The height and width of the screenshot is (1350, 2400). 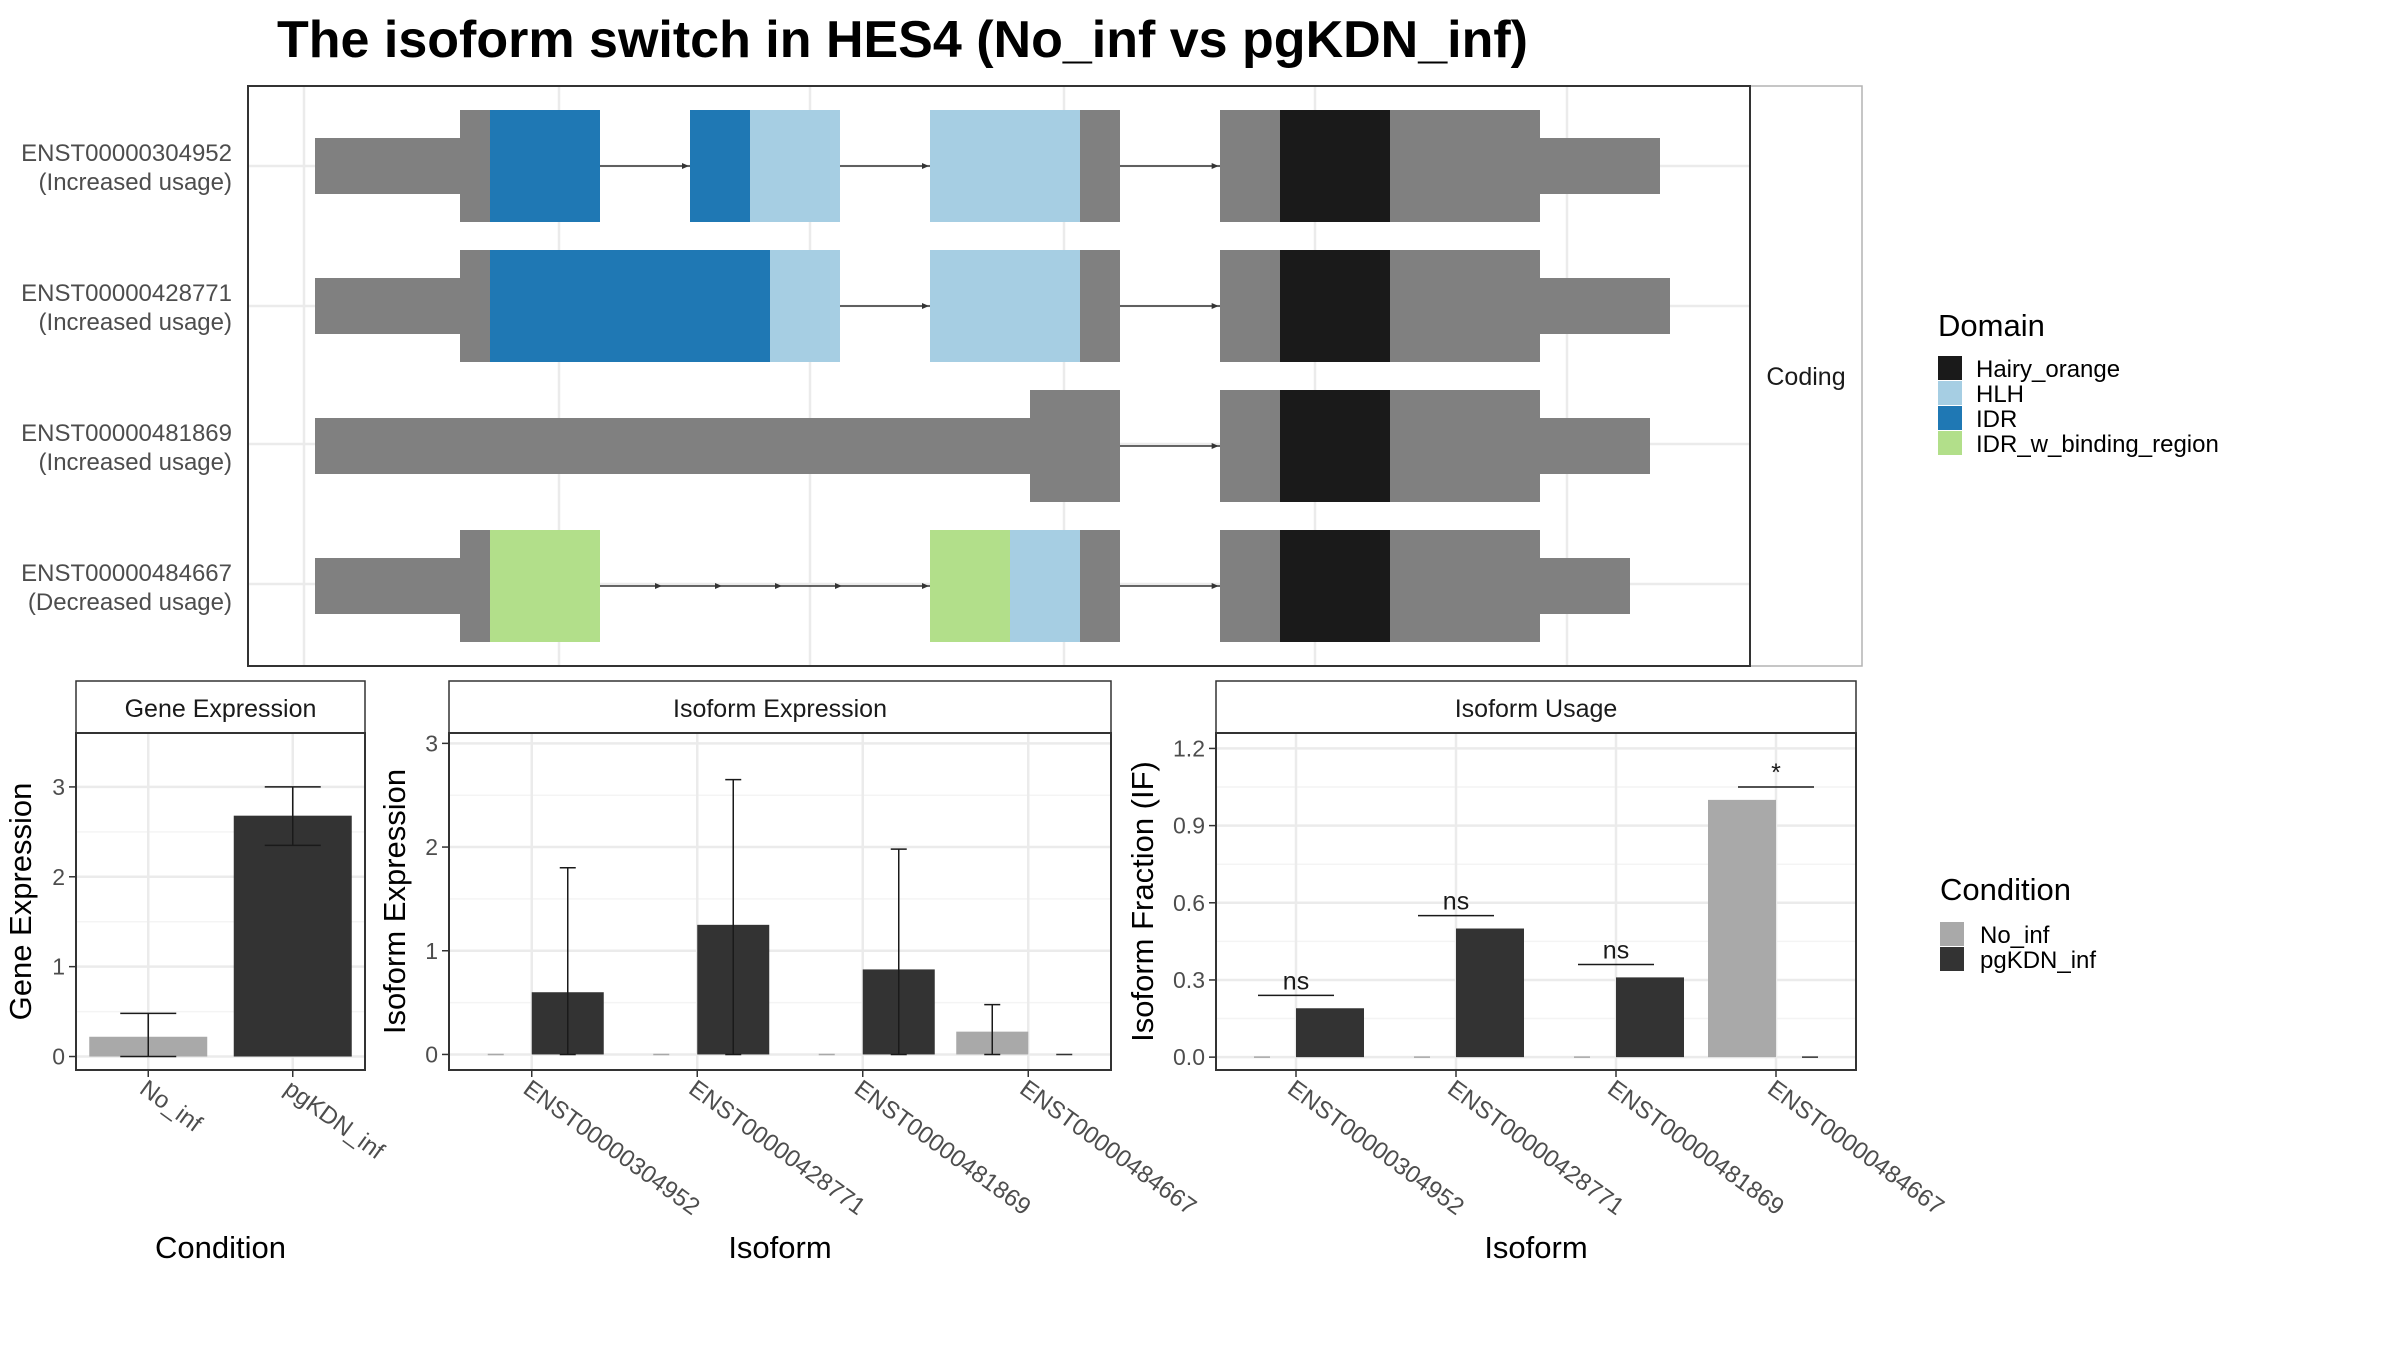 What do you see at coordinates (1776, 773) in the screenshot?
I see `significance-label: *` at bounding box center [1776, 773].